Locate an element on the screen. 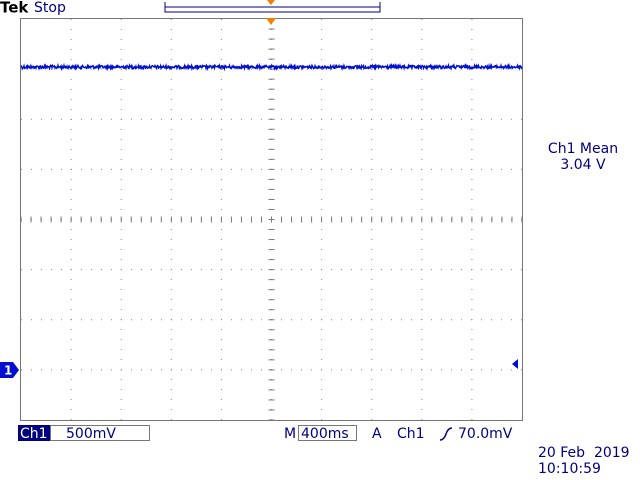 This screenshot has height=480, width=640. acquisition-status: Stop is located at coordinates (50, 8).